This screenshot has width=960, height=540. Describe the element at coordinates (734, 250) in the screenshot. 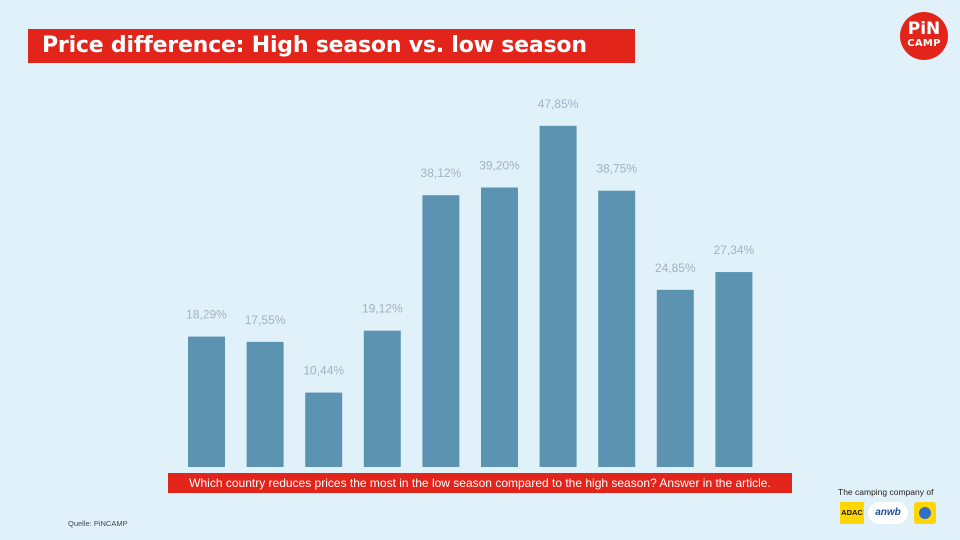

I see `bar-value-label-10: 27,34%` at that location.